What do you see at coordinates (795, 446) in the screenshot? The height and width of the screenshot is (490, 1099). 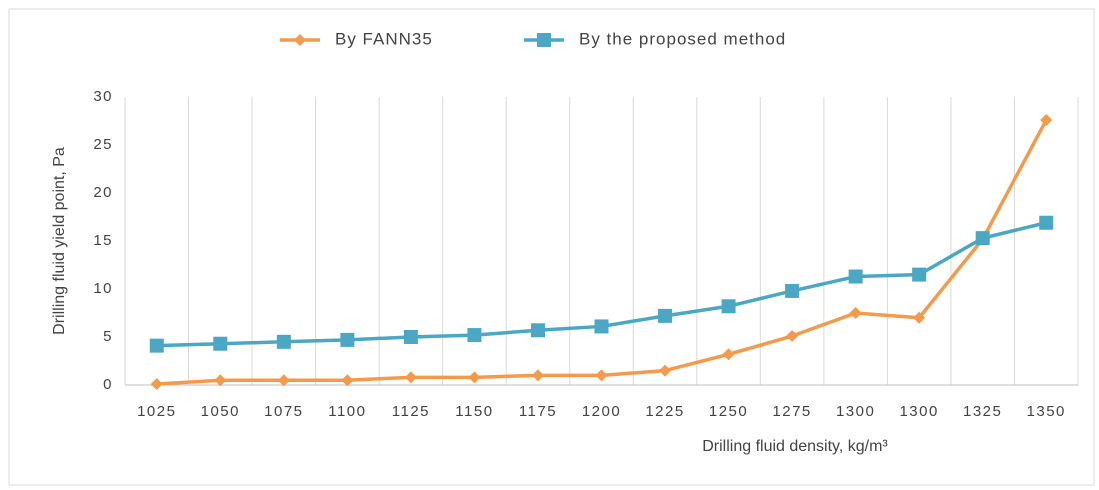 I see `x-axis-title: Drilling fluid density, kg/m³` at bounding box center [795, 446].